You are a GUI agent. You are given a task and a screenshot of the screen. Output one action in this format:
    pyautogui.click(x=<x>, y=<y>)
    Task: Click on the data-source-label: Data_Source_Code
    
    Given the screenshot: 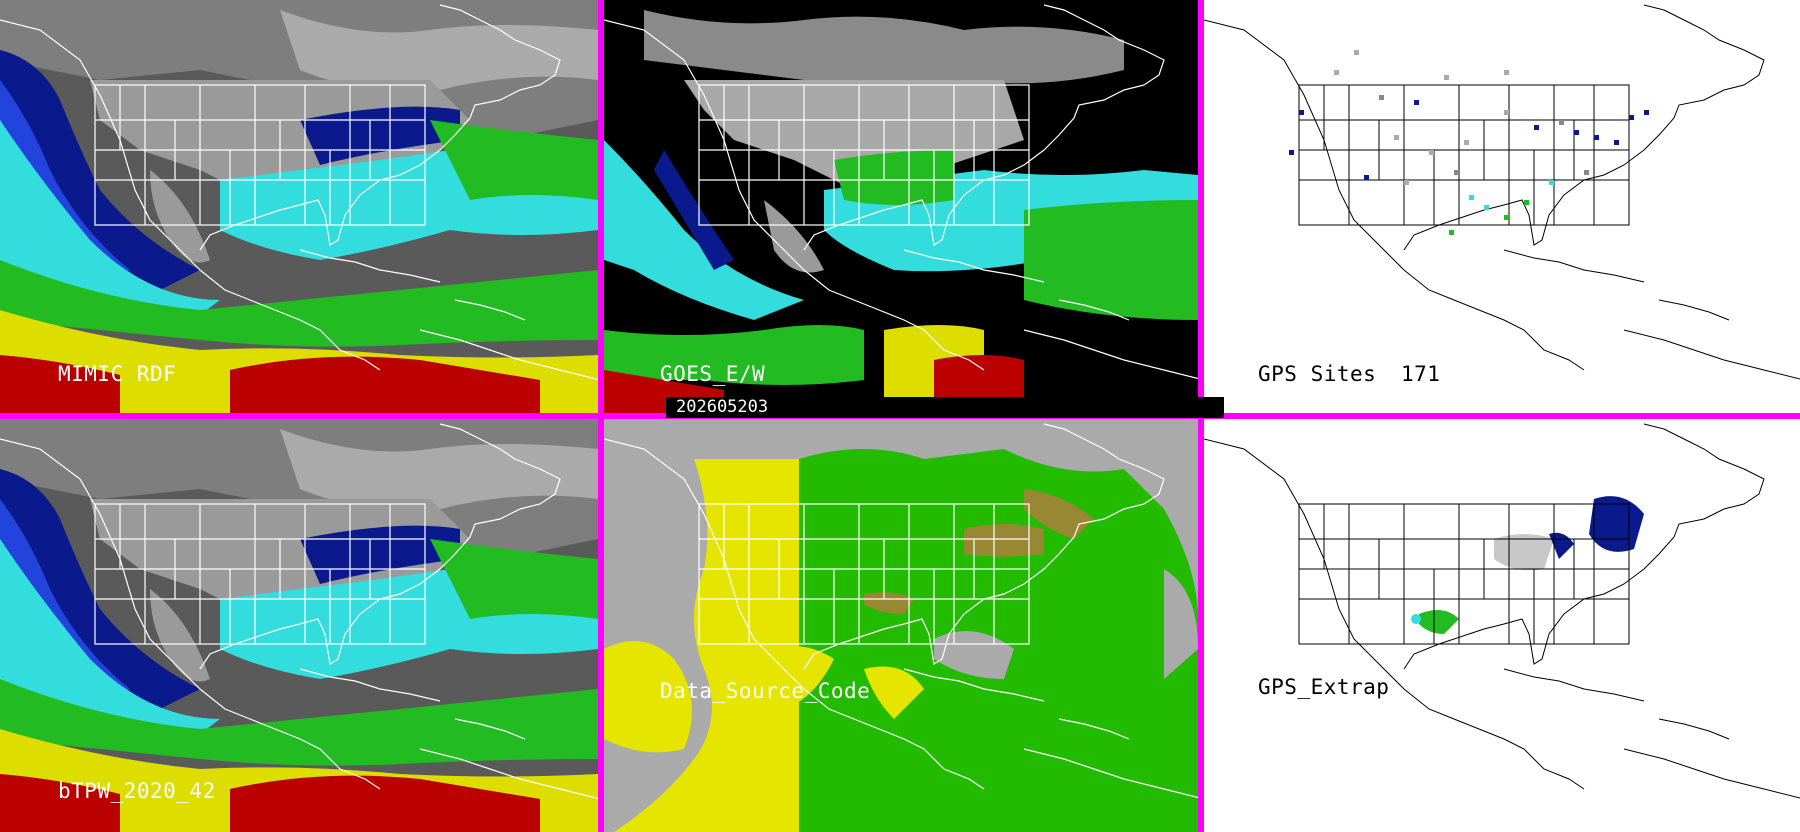 What is the action you would take?
    pyautogui.click(x=765, y=691)
    